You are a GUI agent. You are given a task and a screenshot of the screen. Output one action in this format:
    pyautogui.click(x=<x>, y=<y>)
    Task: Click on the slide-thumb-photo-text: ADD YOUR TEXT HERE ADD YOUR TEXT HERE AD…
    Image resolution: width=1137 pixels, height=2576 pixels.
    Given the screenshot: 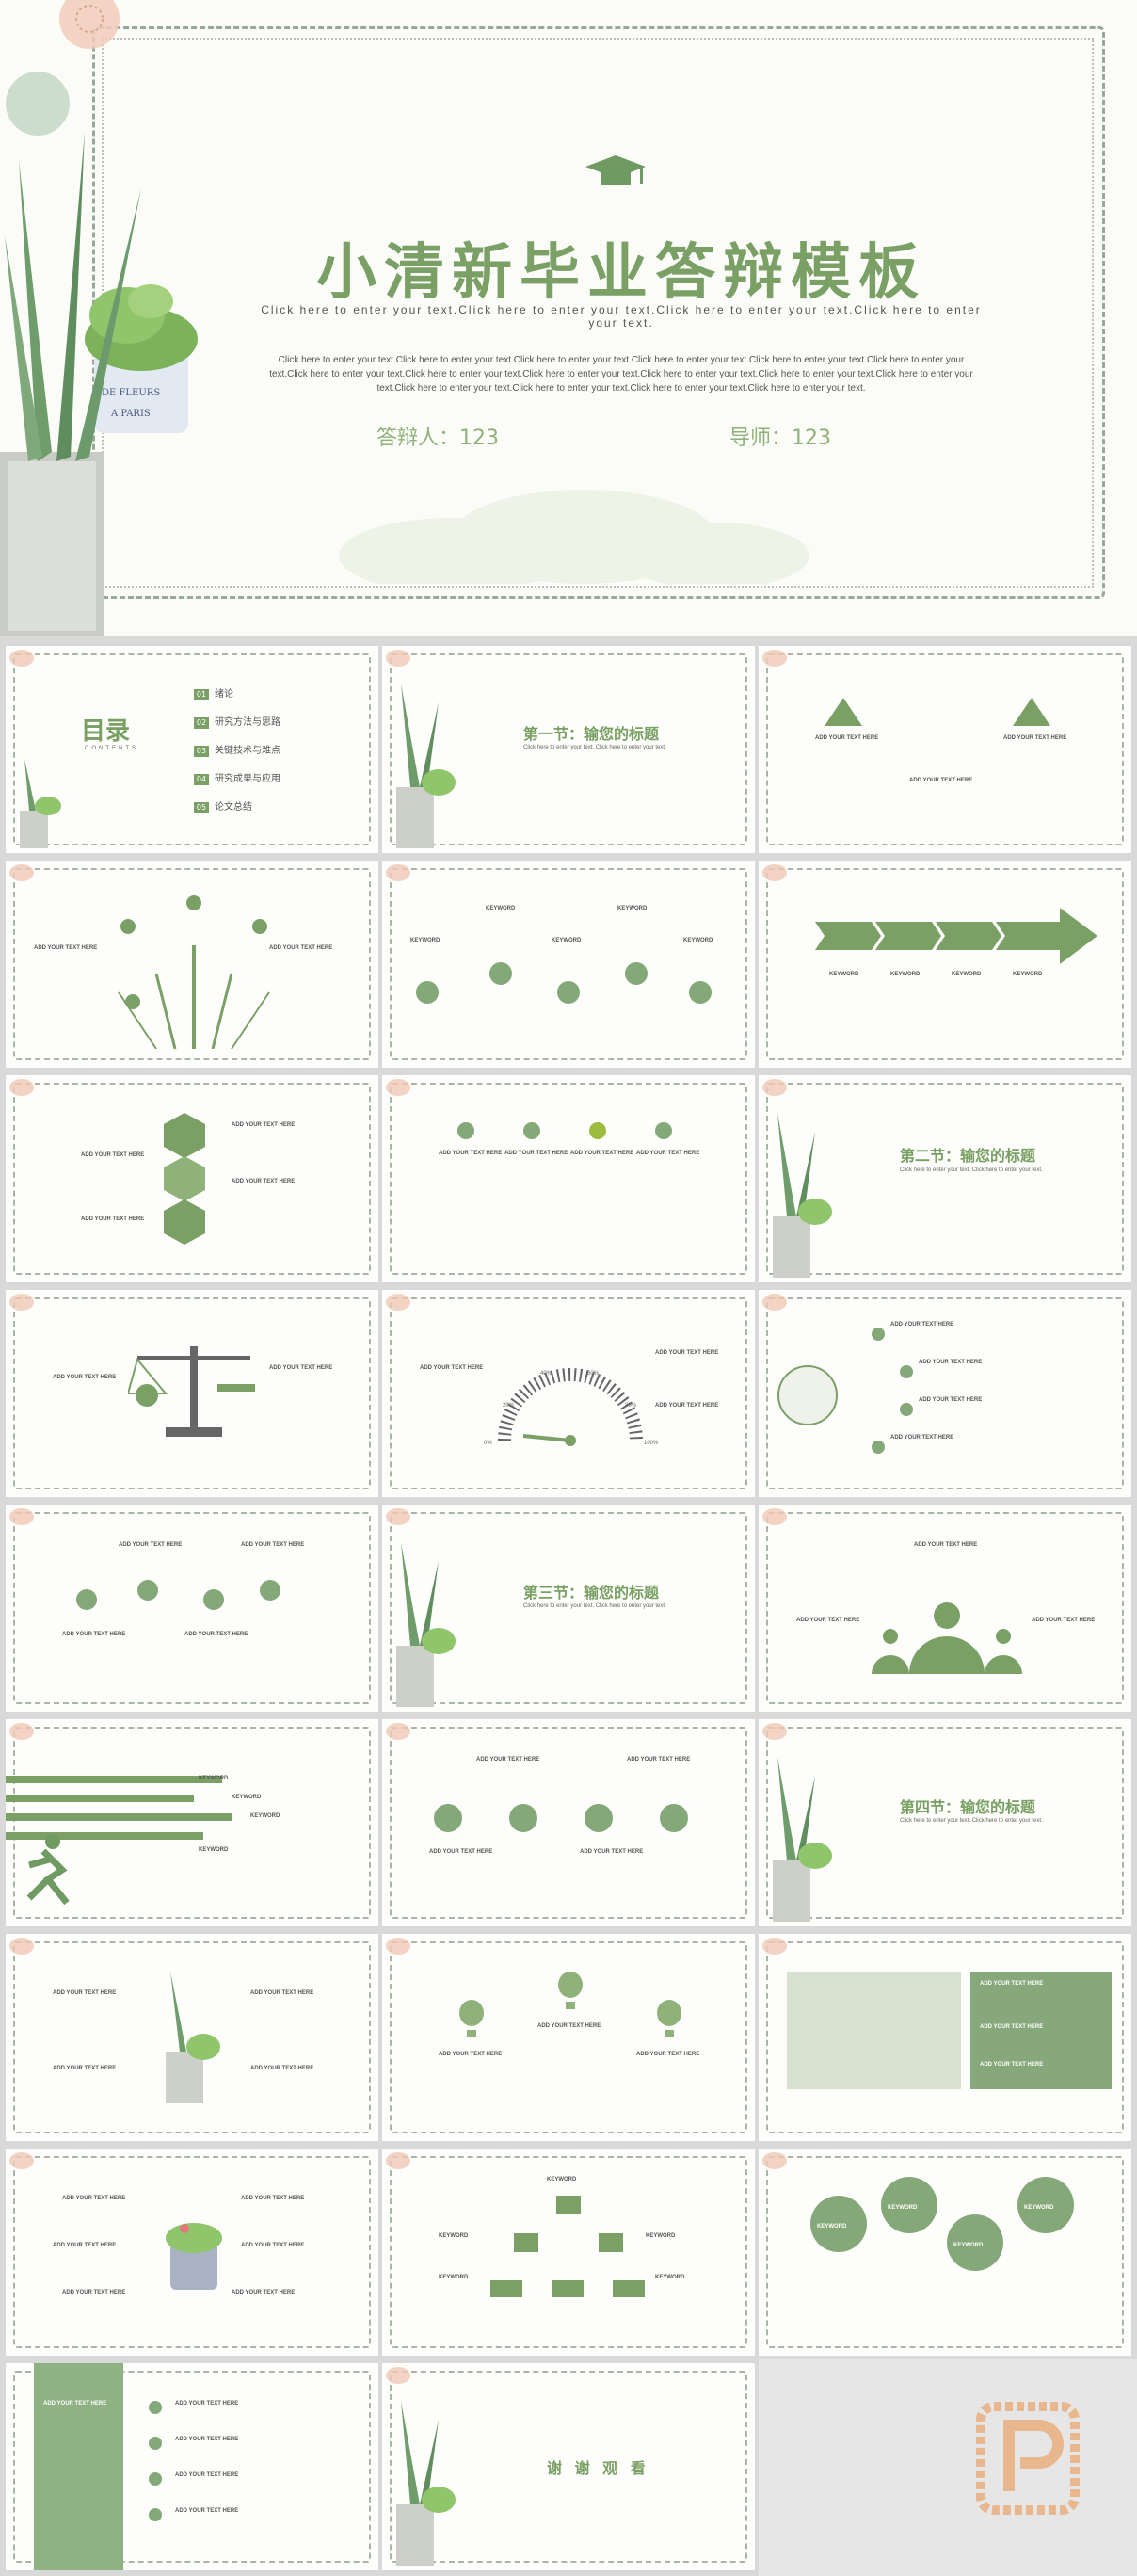 What is the action you would take?
    pyautogui.click(x=945, y=2037)
    